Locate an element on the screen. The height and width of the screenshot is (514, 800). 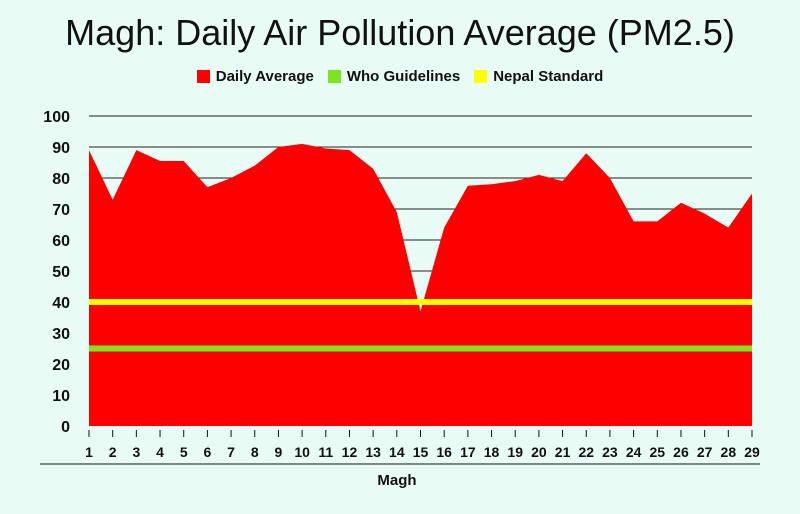
x-tick-label-15: 15 is located at coordinates (421, 452).